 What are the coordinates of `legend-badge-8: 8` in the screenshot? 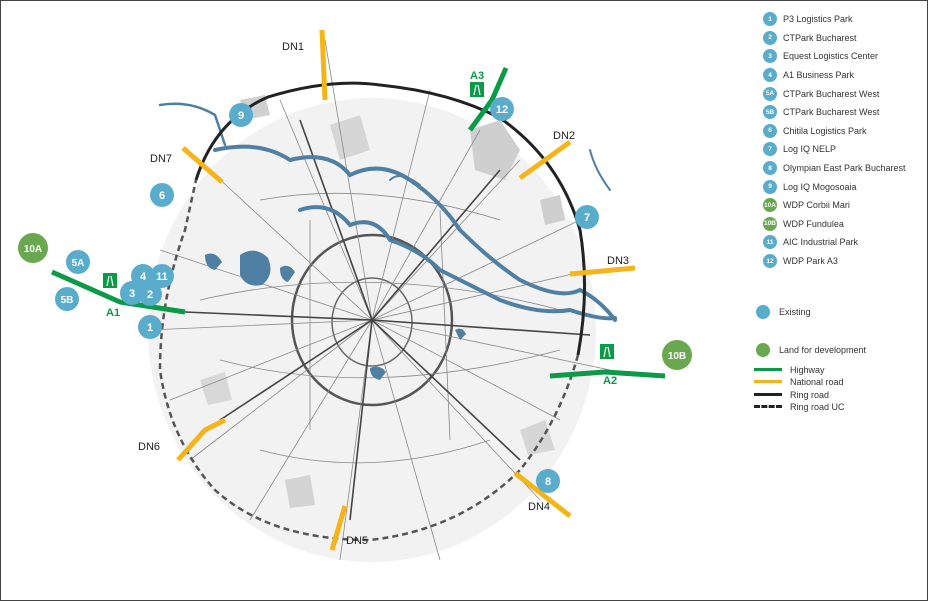 It's located at (770, 168).